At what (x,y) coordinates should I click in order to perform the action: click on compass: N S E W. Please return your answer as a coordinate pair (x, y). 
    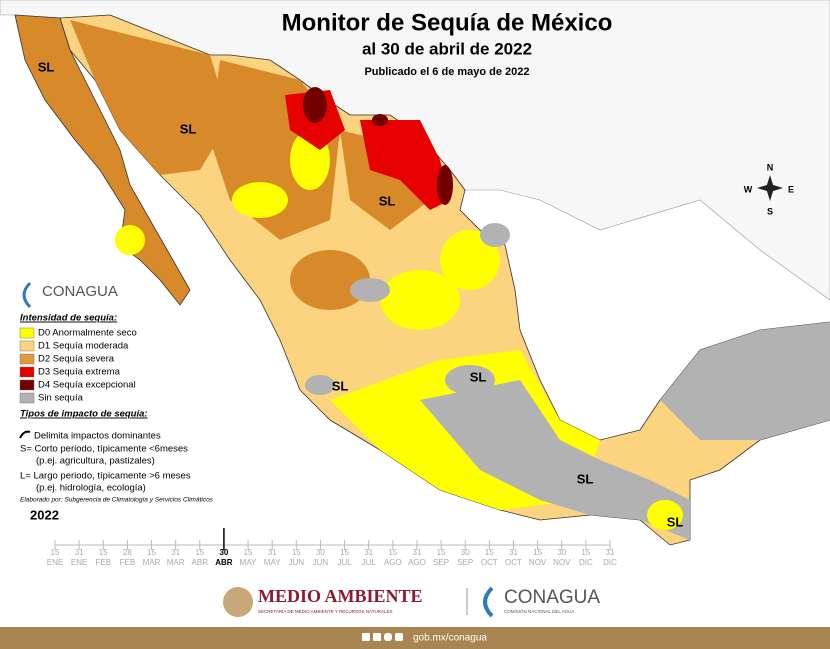
    Looking at the image, I should click on (769, 189).